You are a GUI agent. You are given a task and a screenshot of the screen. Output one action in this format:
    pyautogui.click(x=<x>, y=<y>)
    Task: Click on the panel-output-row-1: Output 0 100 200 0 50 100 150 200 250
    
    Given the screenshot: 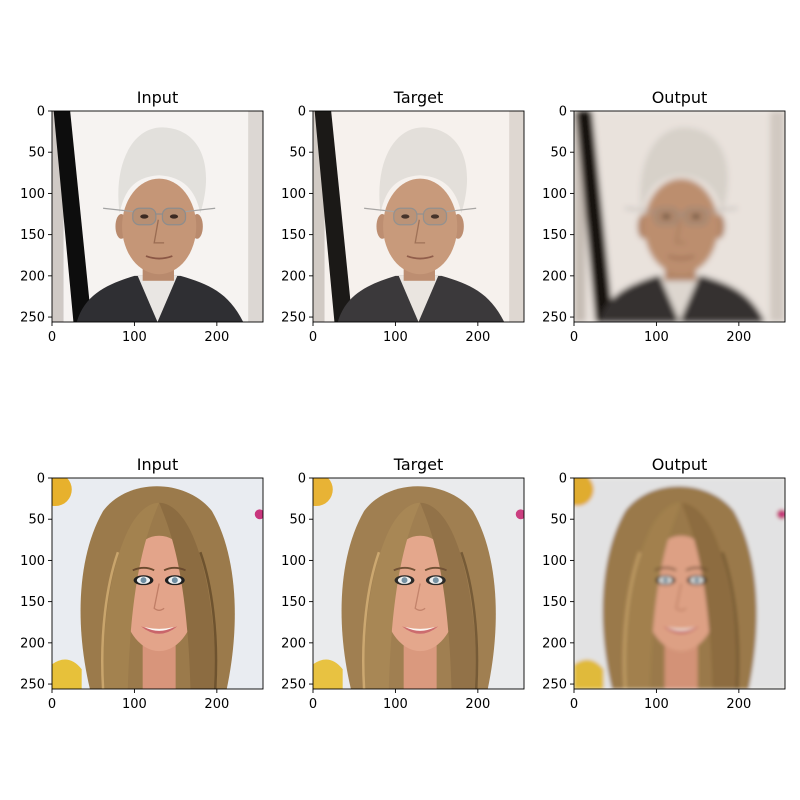 What is the action you would take?
    pyautogui.click(x=664, y=216)
    